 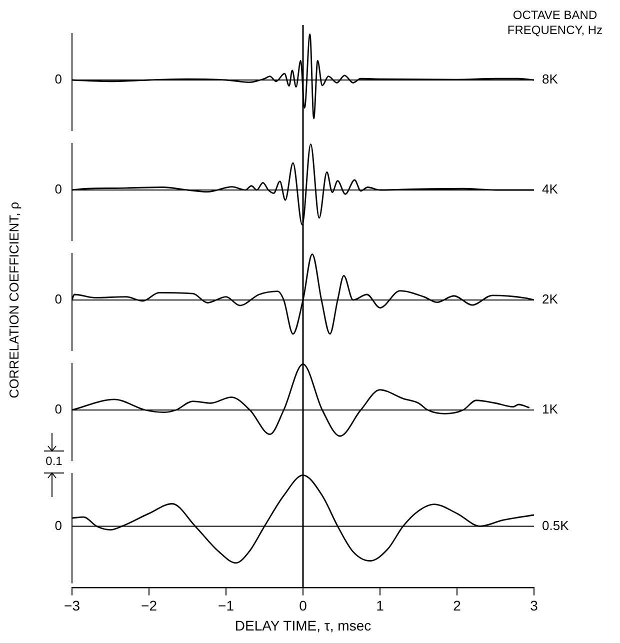 I want to click on series-label: 1K, so click(x=550, y=409).